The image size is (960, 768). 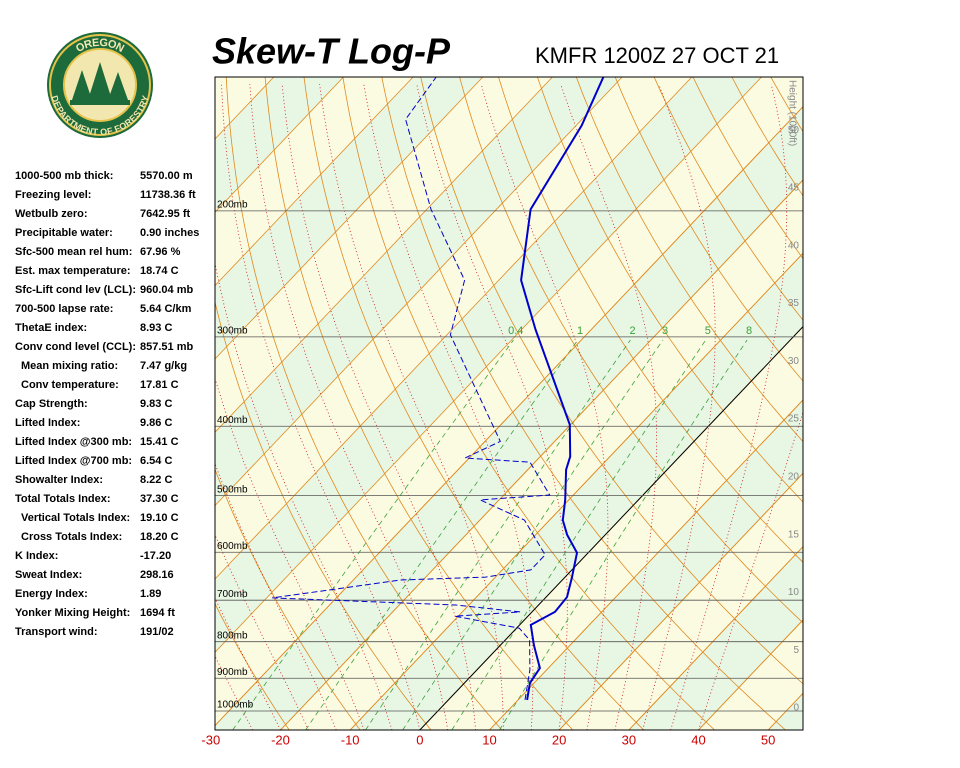 What do you see at coordinates (72, 613) in the screenshot?
I see `index-label: Yonker Mixing Height:` at bounding box center [72, 613].